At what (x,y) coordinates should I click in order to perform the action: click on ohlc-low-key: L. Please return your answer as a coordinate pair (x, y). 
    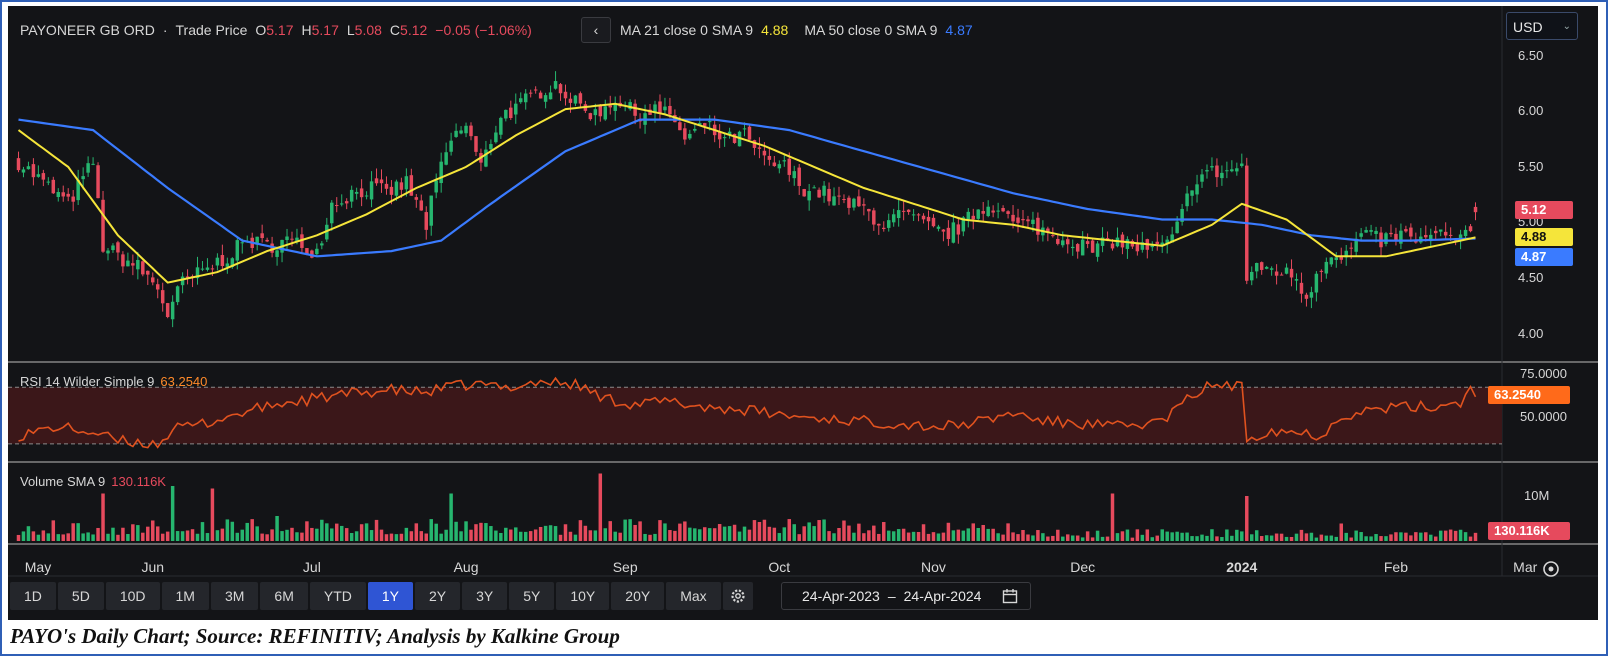
    Looking at the image, I should click on (350, 30).